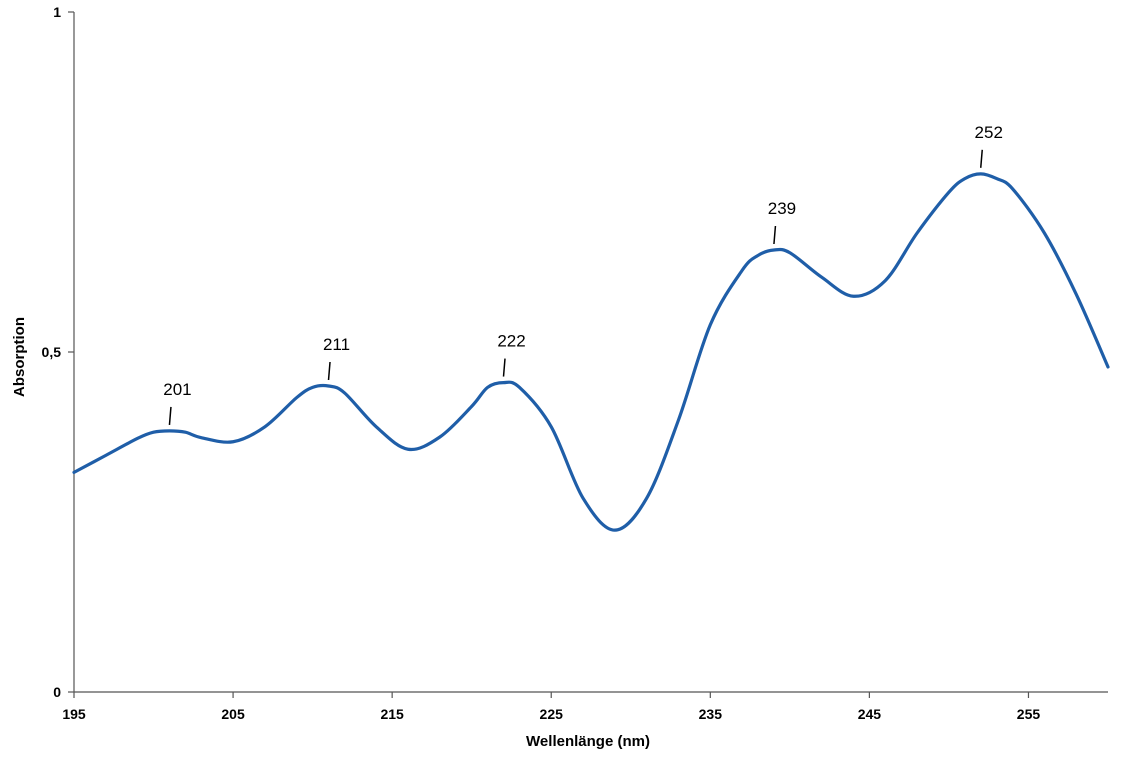 The width and height of the screenshot is (1130, 759). Describe the element at coordinates (233, 714) in the screenshot. I see `x-tick-label: 205` at that location.